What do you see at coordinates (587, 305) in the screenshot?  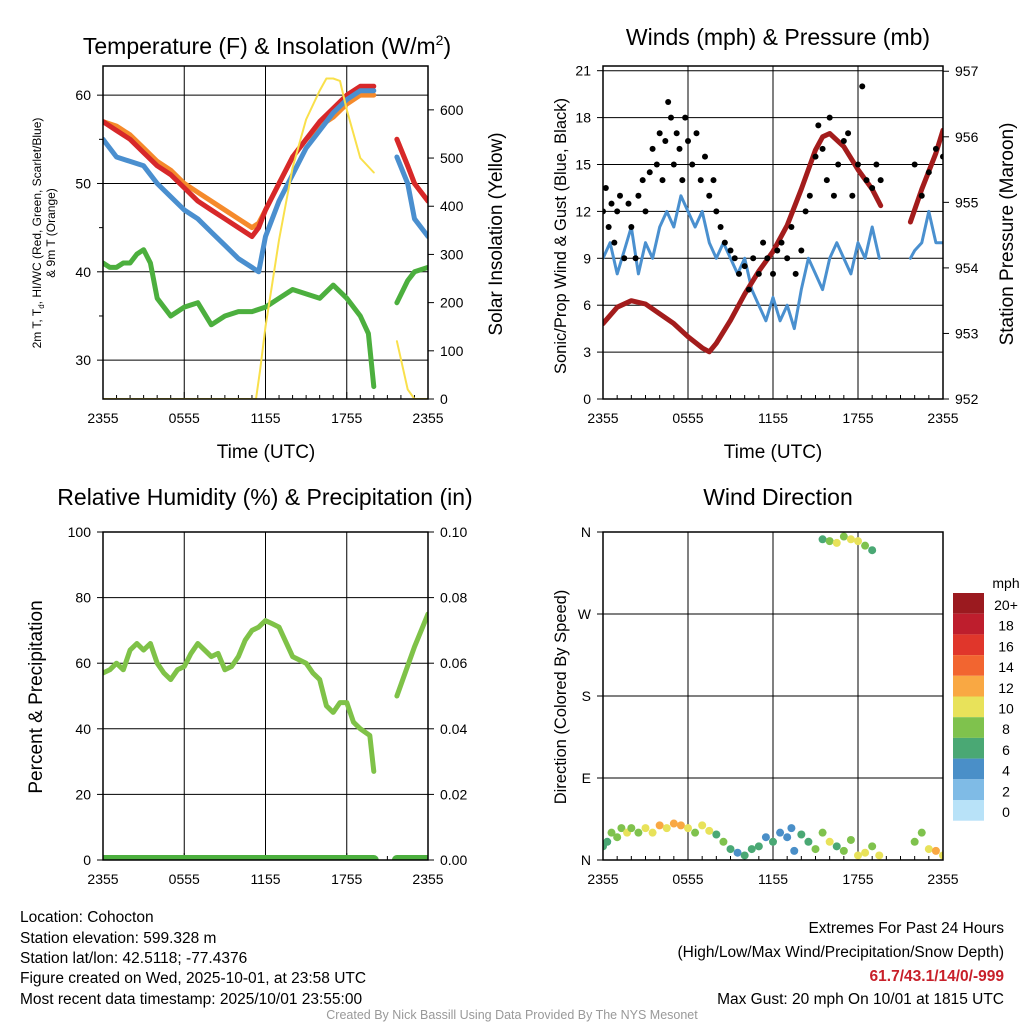 I see `y-tick-label: 6` at bounding box center [587, 305].